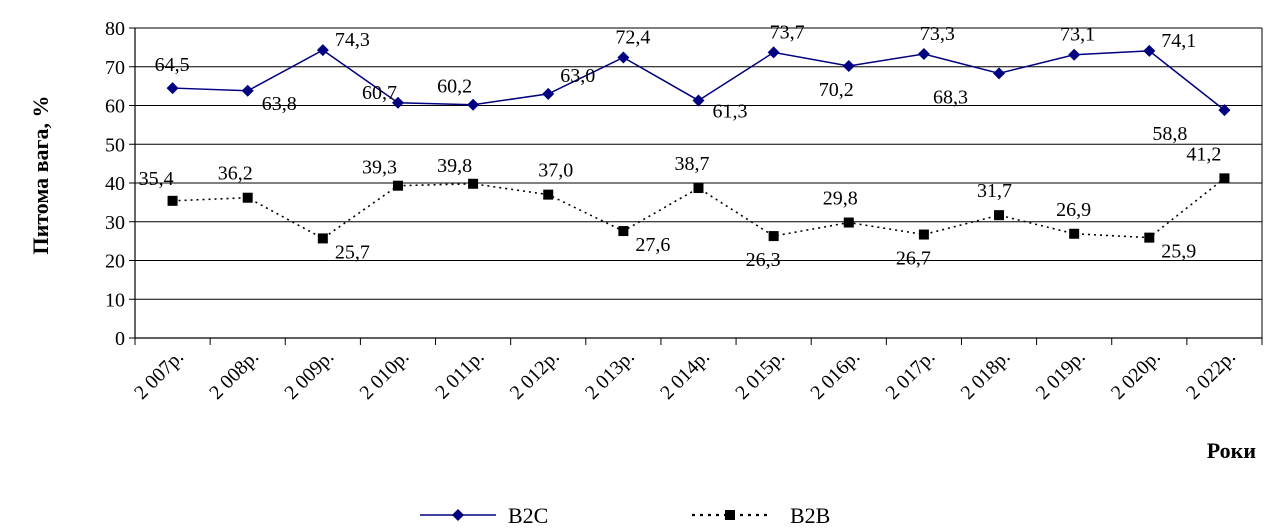 The width and height of the screenshot is (1268, 530). I want to click on data-label-b2c: 73,1, so click(1077, 35).